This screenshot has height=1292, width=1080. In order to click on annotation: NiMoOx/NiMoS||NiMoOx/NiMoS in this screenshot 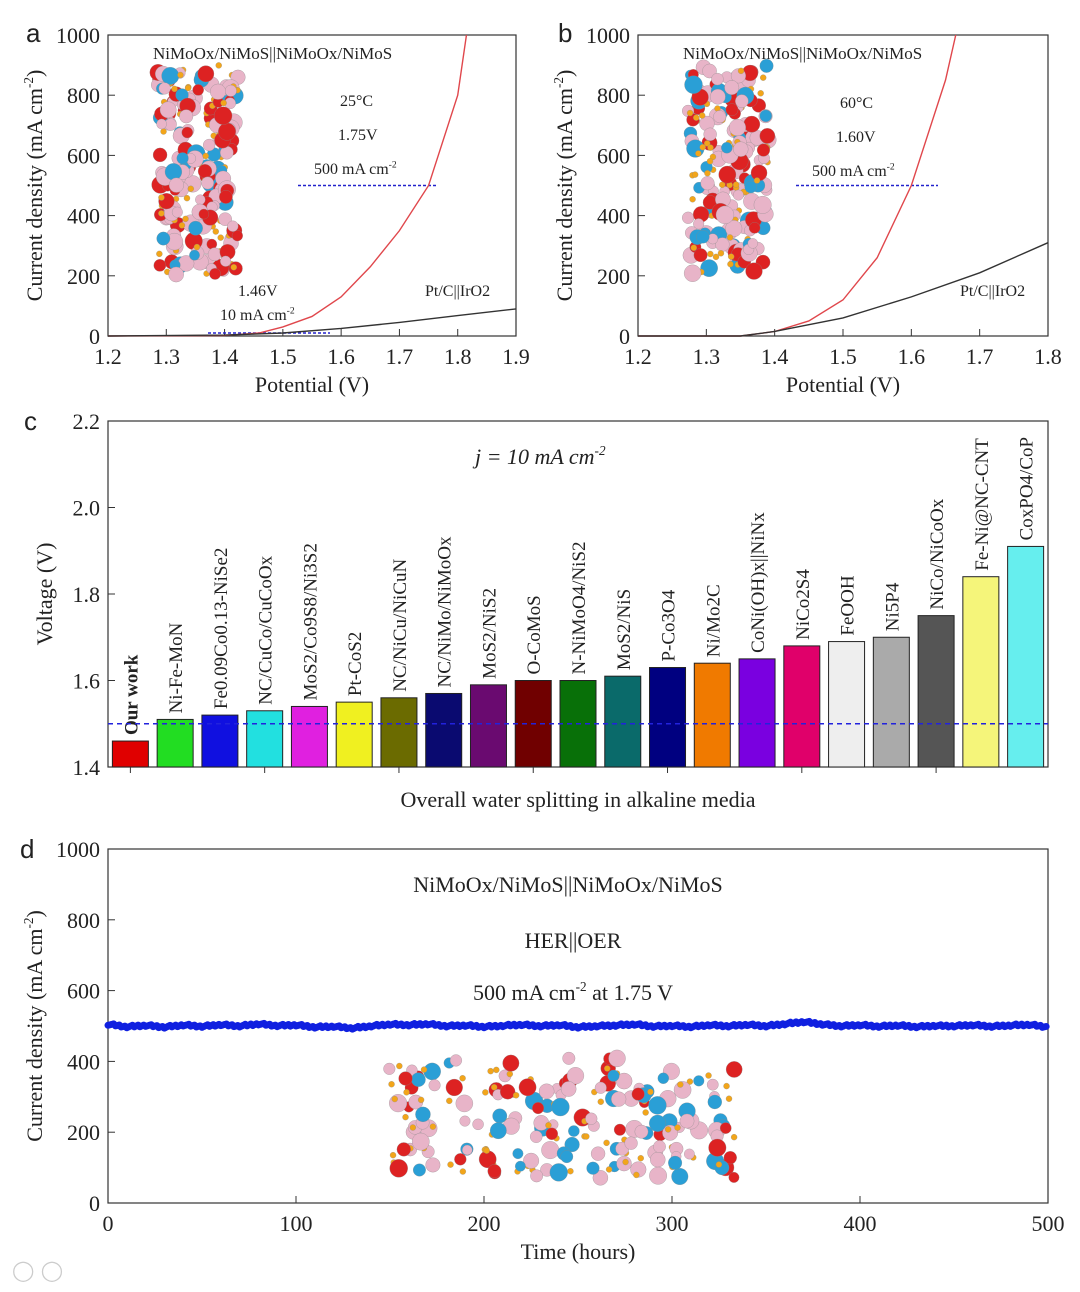, I will do `click(568, 884)`.